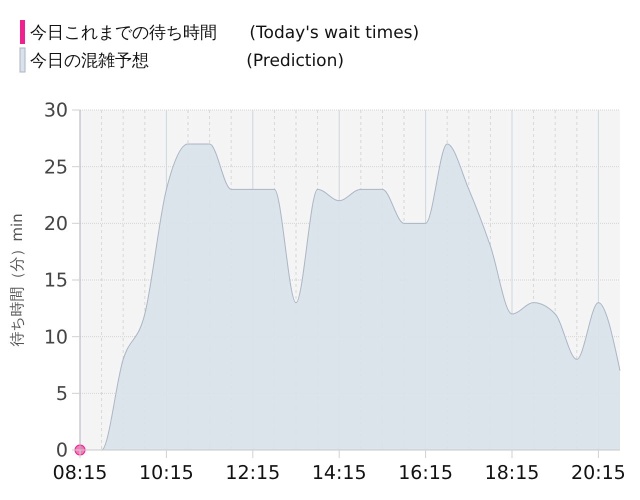 This screenshot has width=640, height=500. I want to click on y-axis-title: 待ち時間（分）min, so click(17, 280).